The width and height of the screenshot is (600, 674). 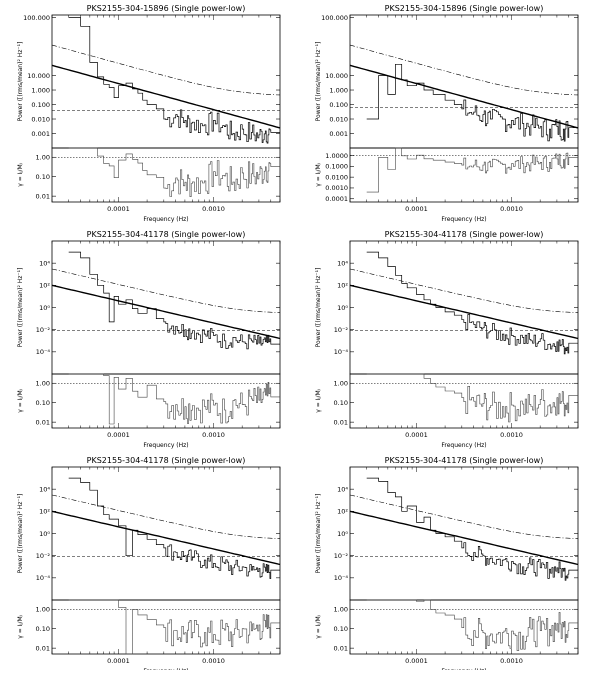 What do you see at coordinates (336, 76) in the screenshot?
I see `y-tick-label: 10.000` at bounding box center [336, 76].